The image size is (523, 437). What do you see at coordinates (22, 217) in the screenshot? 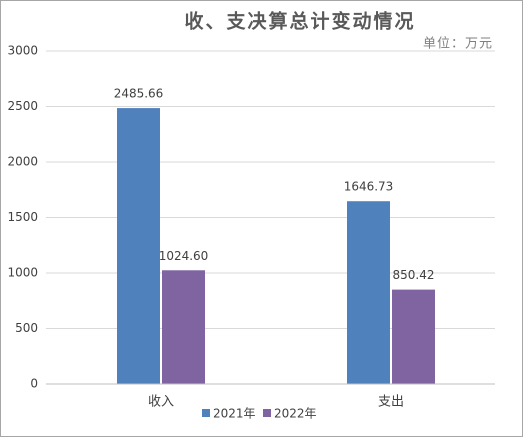
I see `y-tick-label: 1500` at bounding box center [22, 217].